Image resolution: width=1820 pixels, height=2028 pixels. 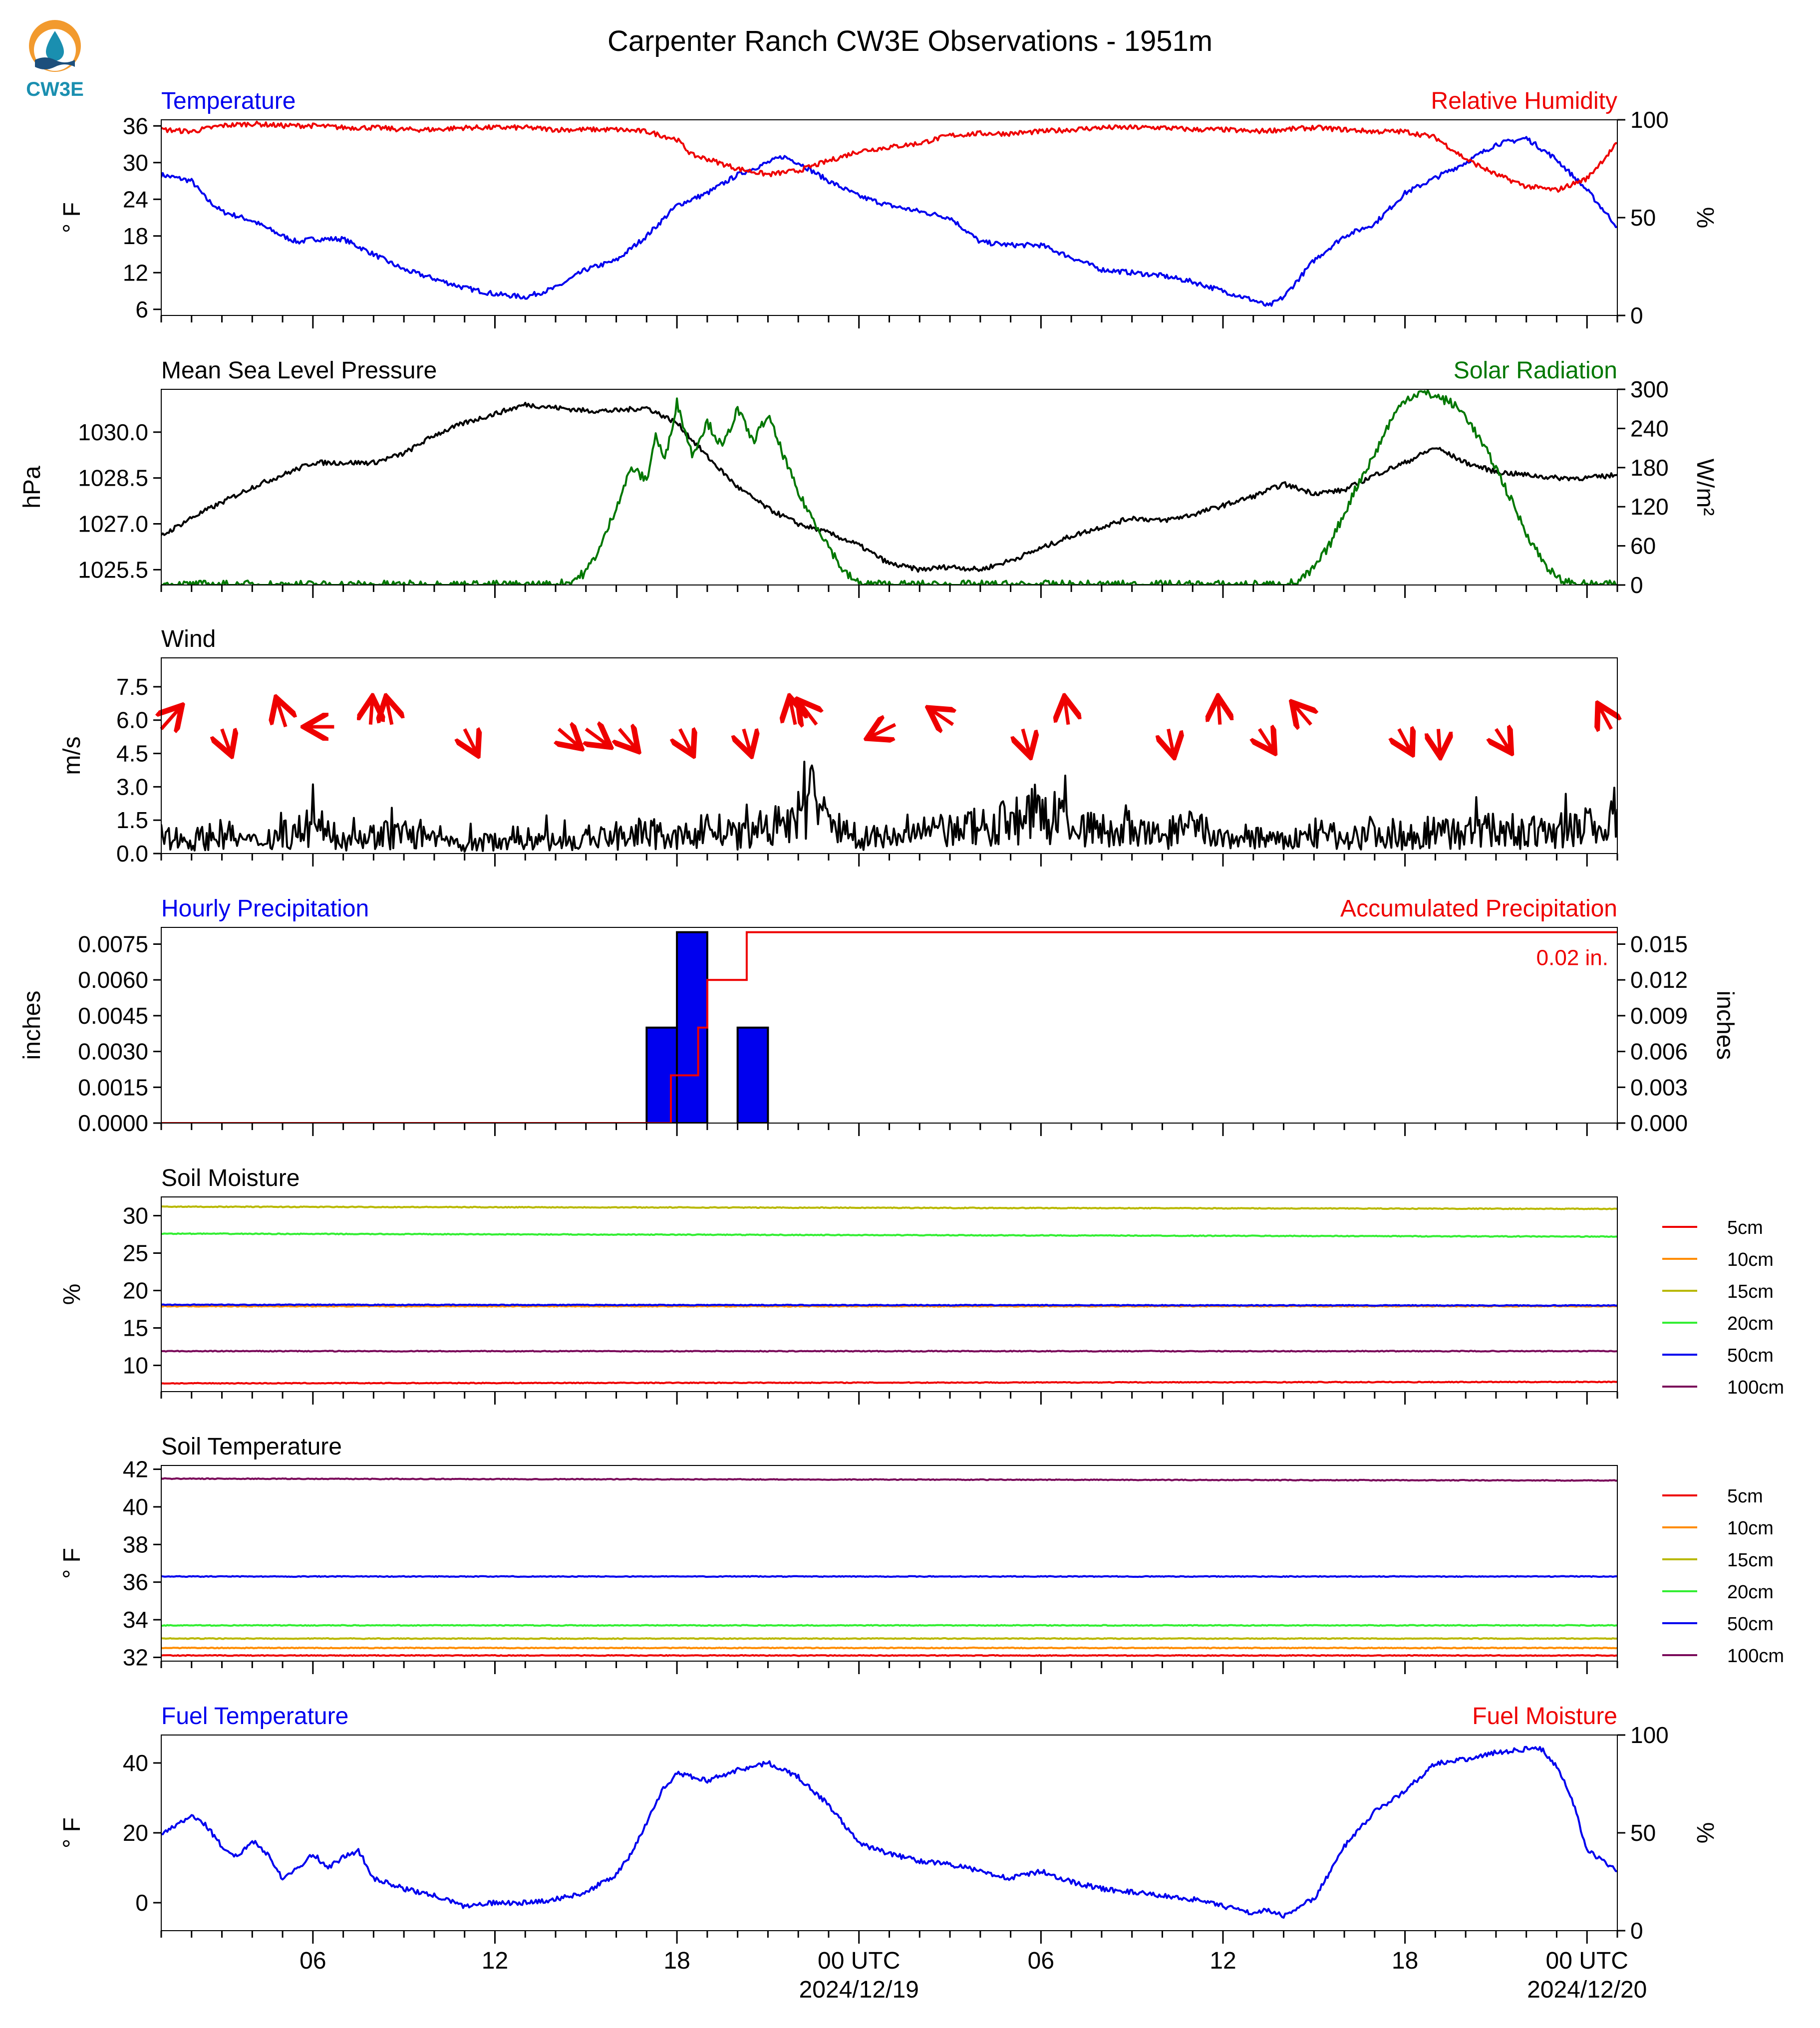 I want to click on ylabel: inches, so click(x=32, y=1025).